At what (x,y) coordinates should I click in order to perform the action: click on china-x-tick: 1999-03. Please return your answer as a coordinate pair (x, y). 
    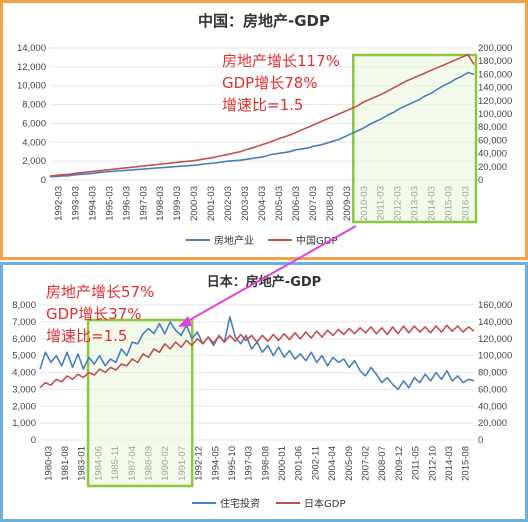
    Looking at the image, I should click on (177, 203).